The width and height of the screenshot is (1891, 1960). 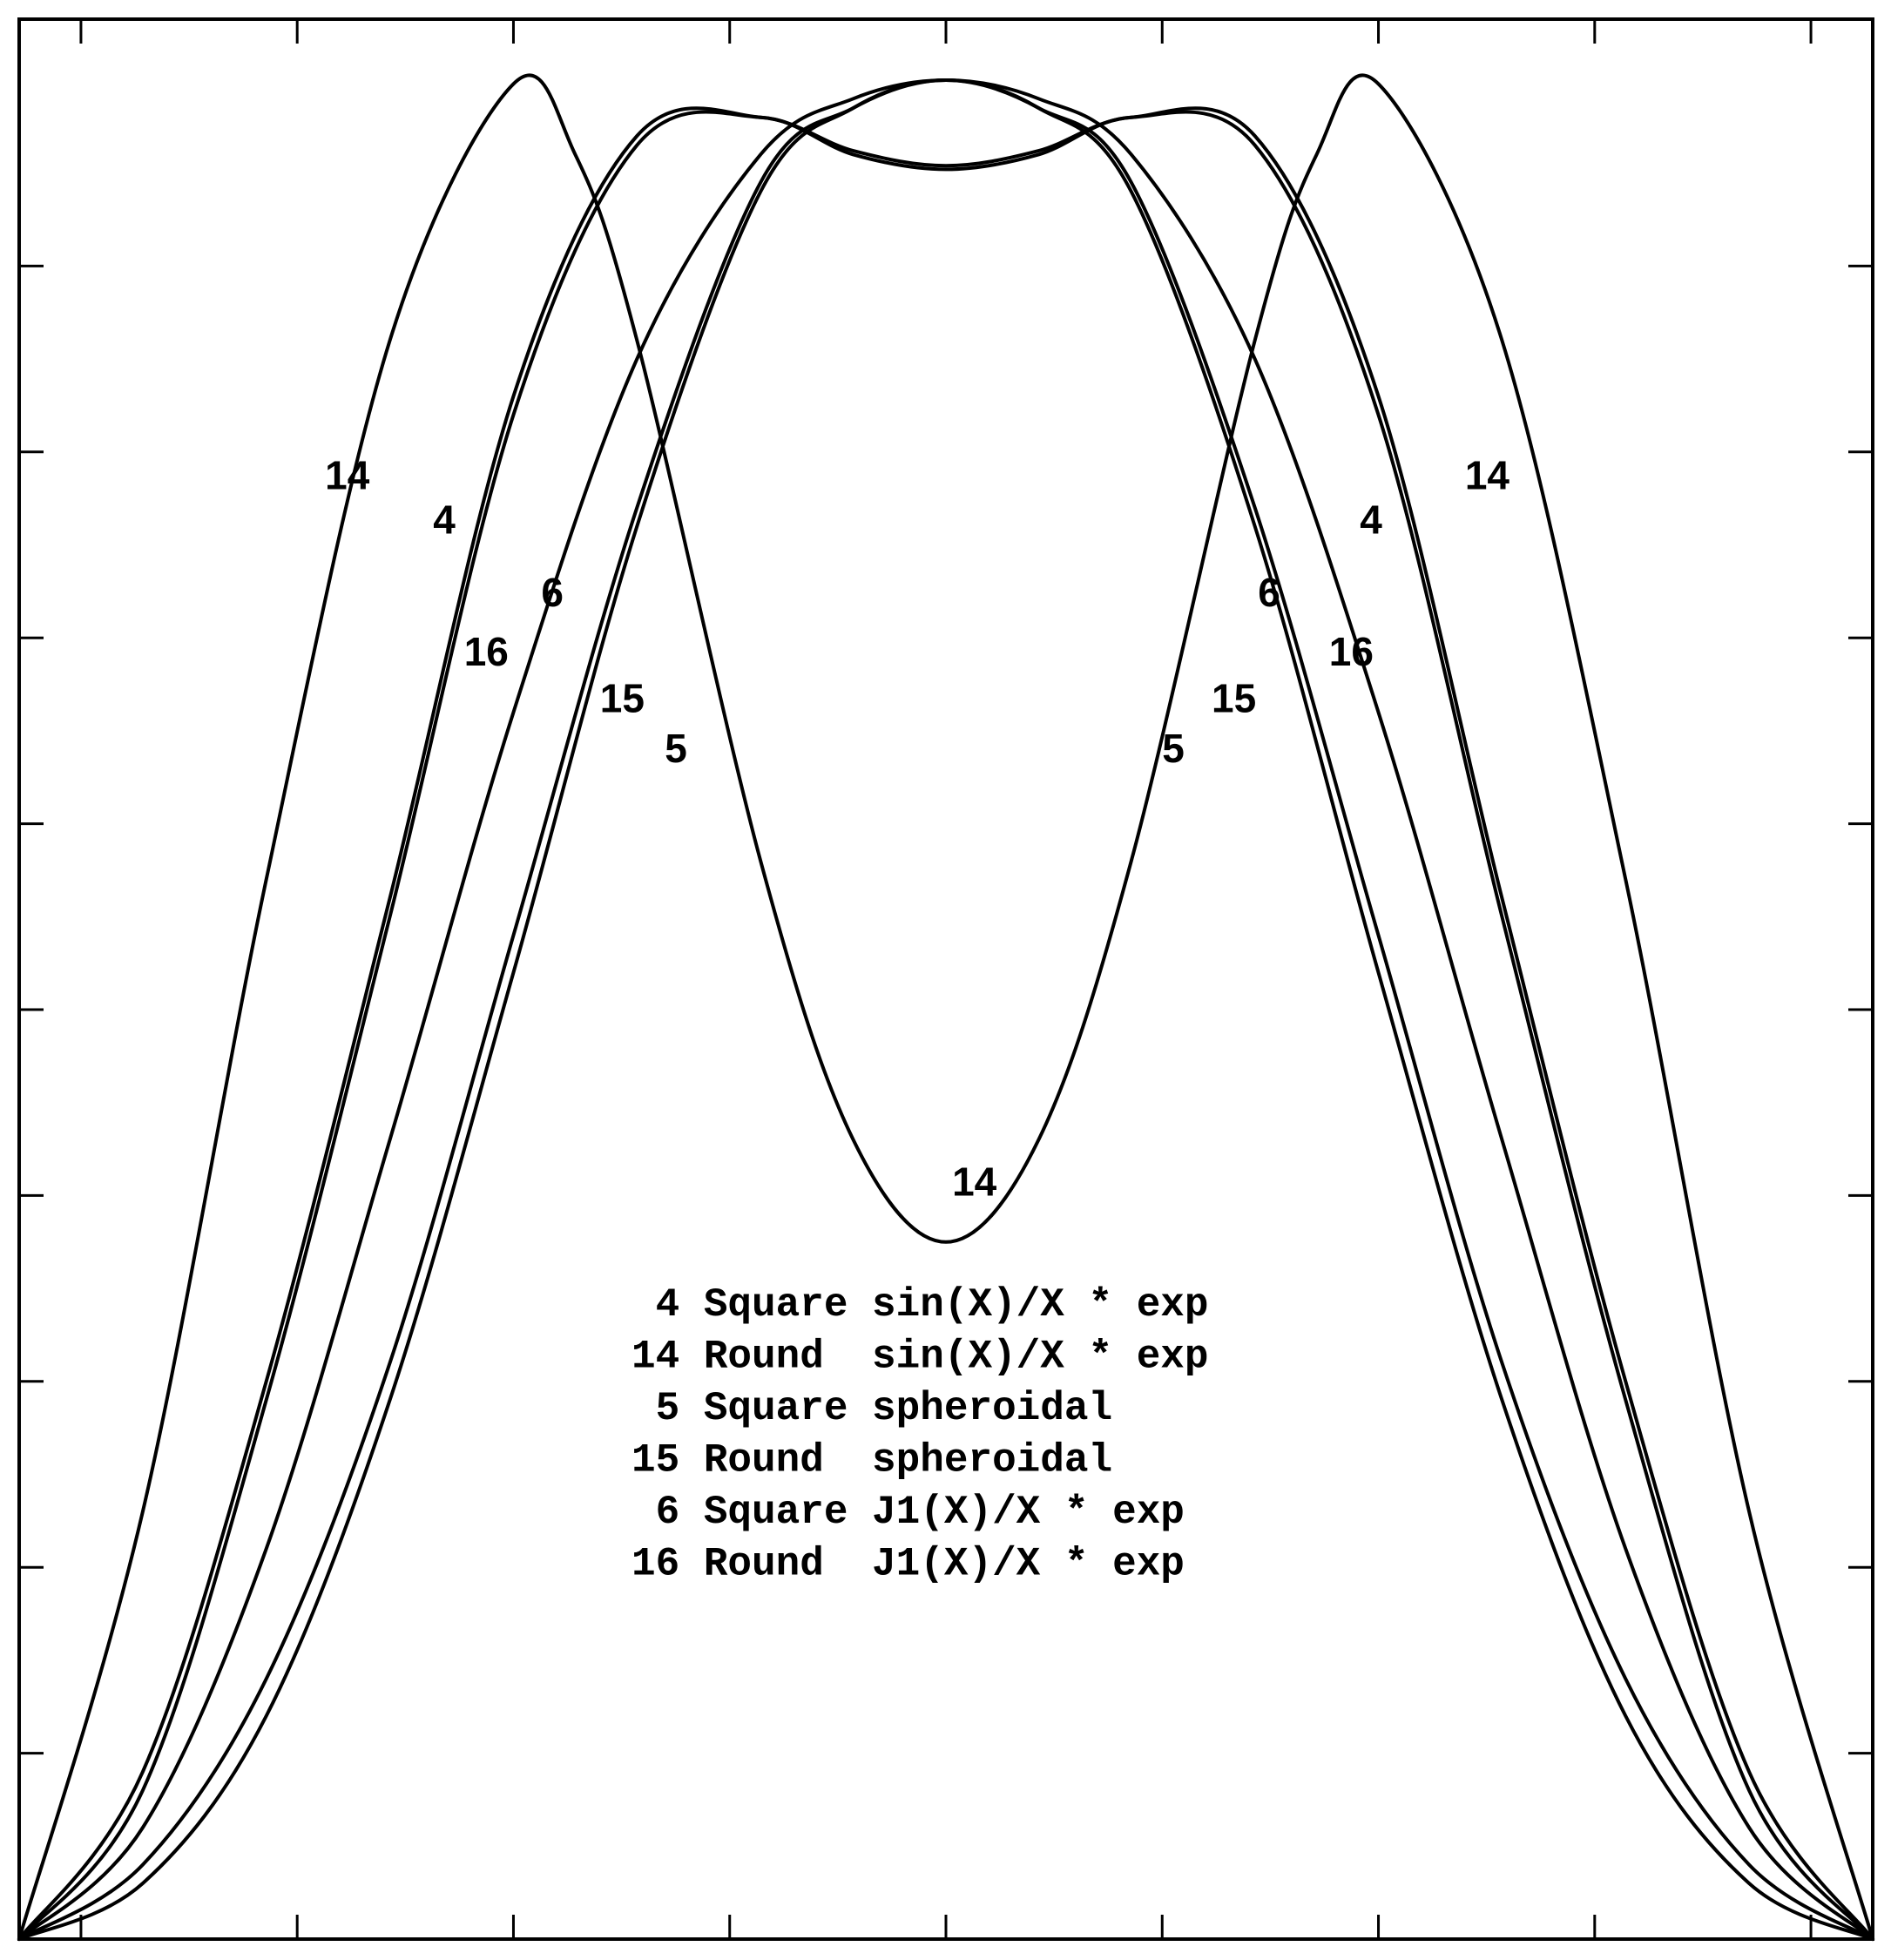 I want to click on legend-entry-5: 16 Round J1(X)/X * exp, so click(x=908, y=1565).